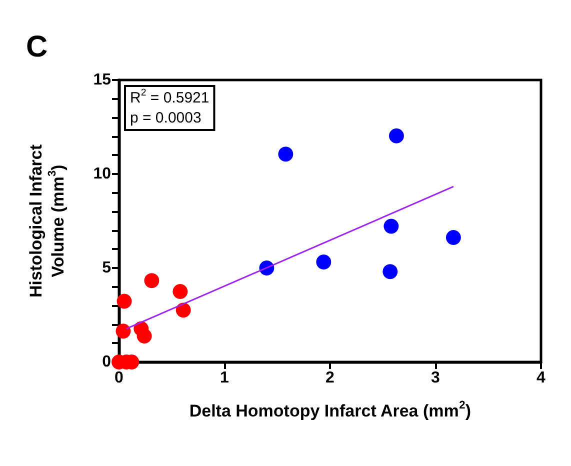  I want to click on y-tick-label: 0, so click(107, 362).